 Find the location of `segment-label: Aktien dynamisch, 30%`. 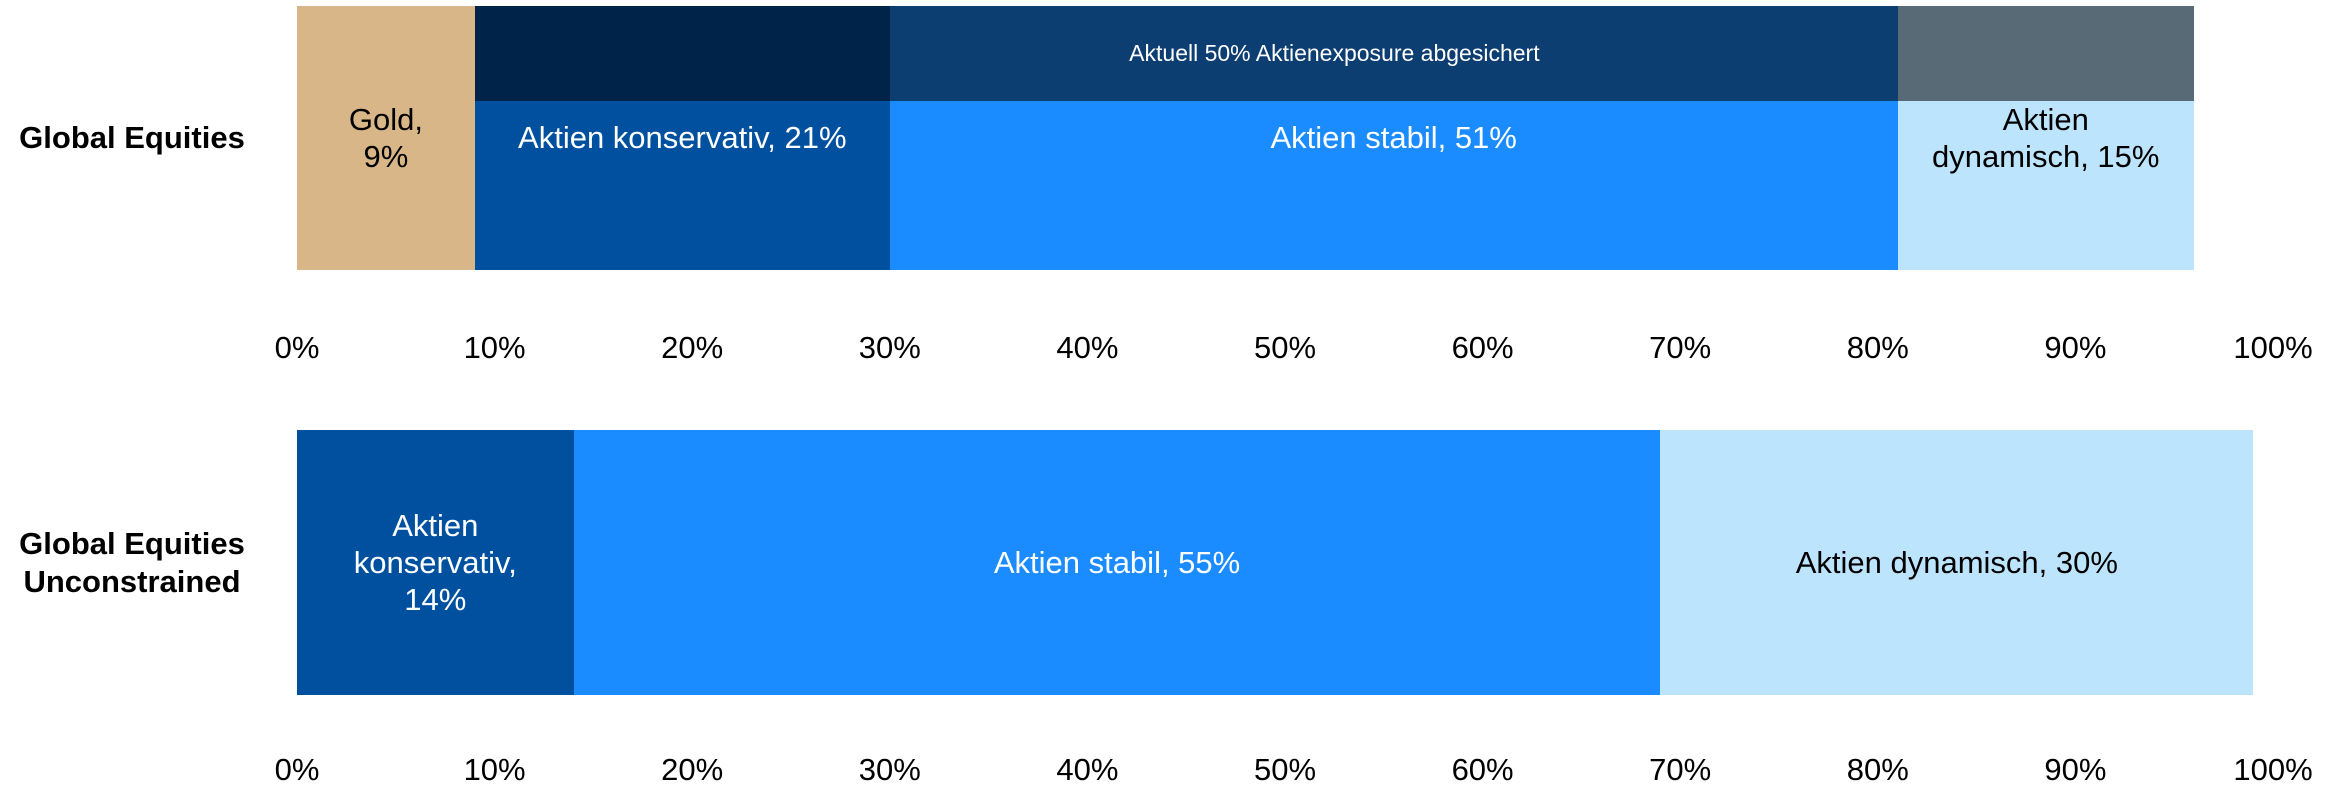

segment-label: Aktien dynamisch, 30% is located at coordinates (1956, 562).